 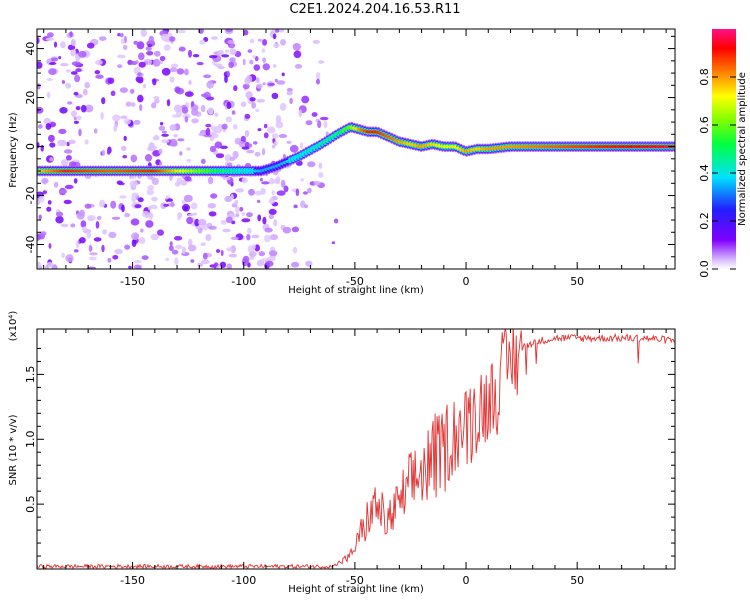 What do you see at coordinates (243, 281) in the screenshot?
I see `x-tick-label: -100` at bounding box center [243, 281].